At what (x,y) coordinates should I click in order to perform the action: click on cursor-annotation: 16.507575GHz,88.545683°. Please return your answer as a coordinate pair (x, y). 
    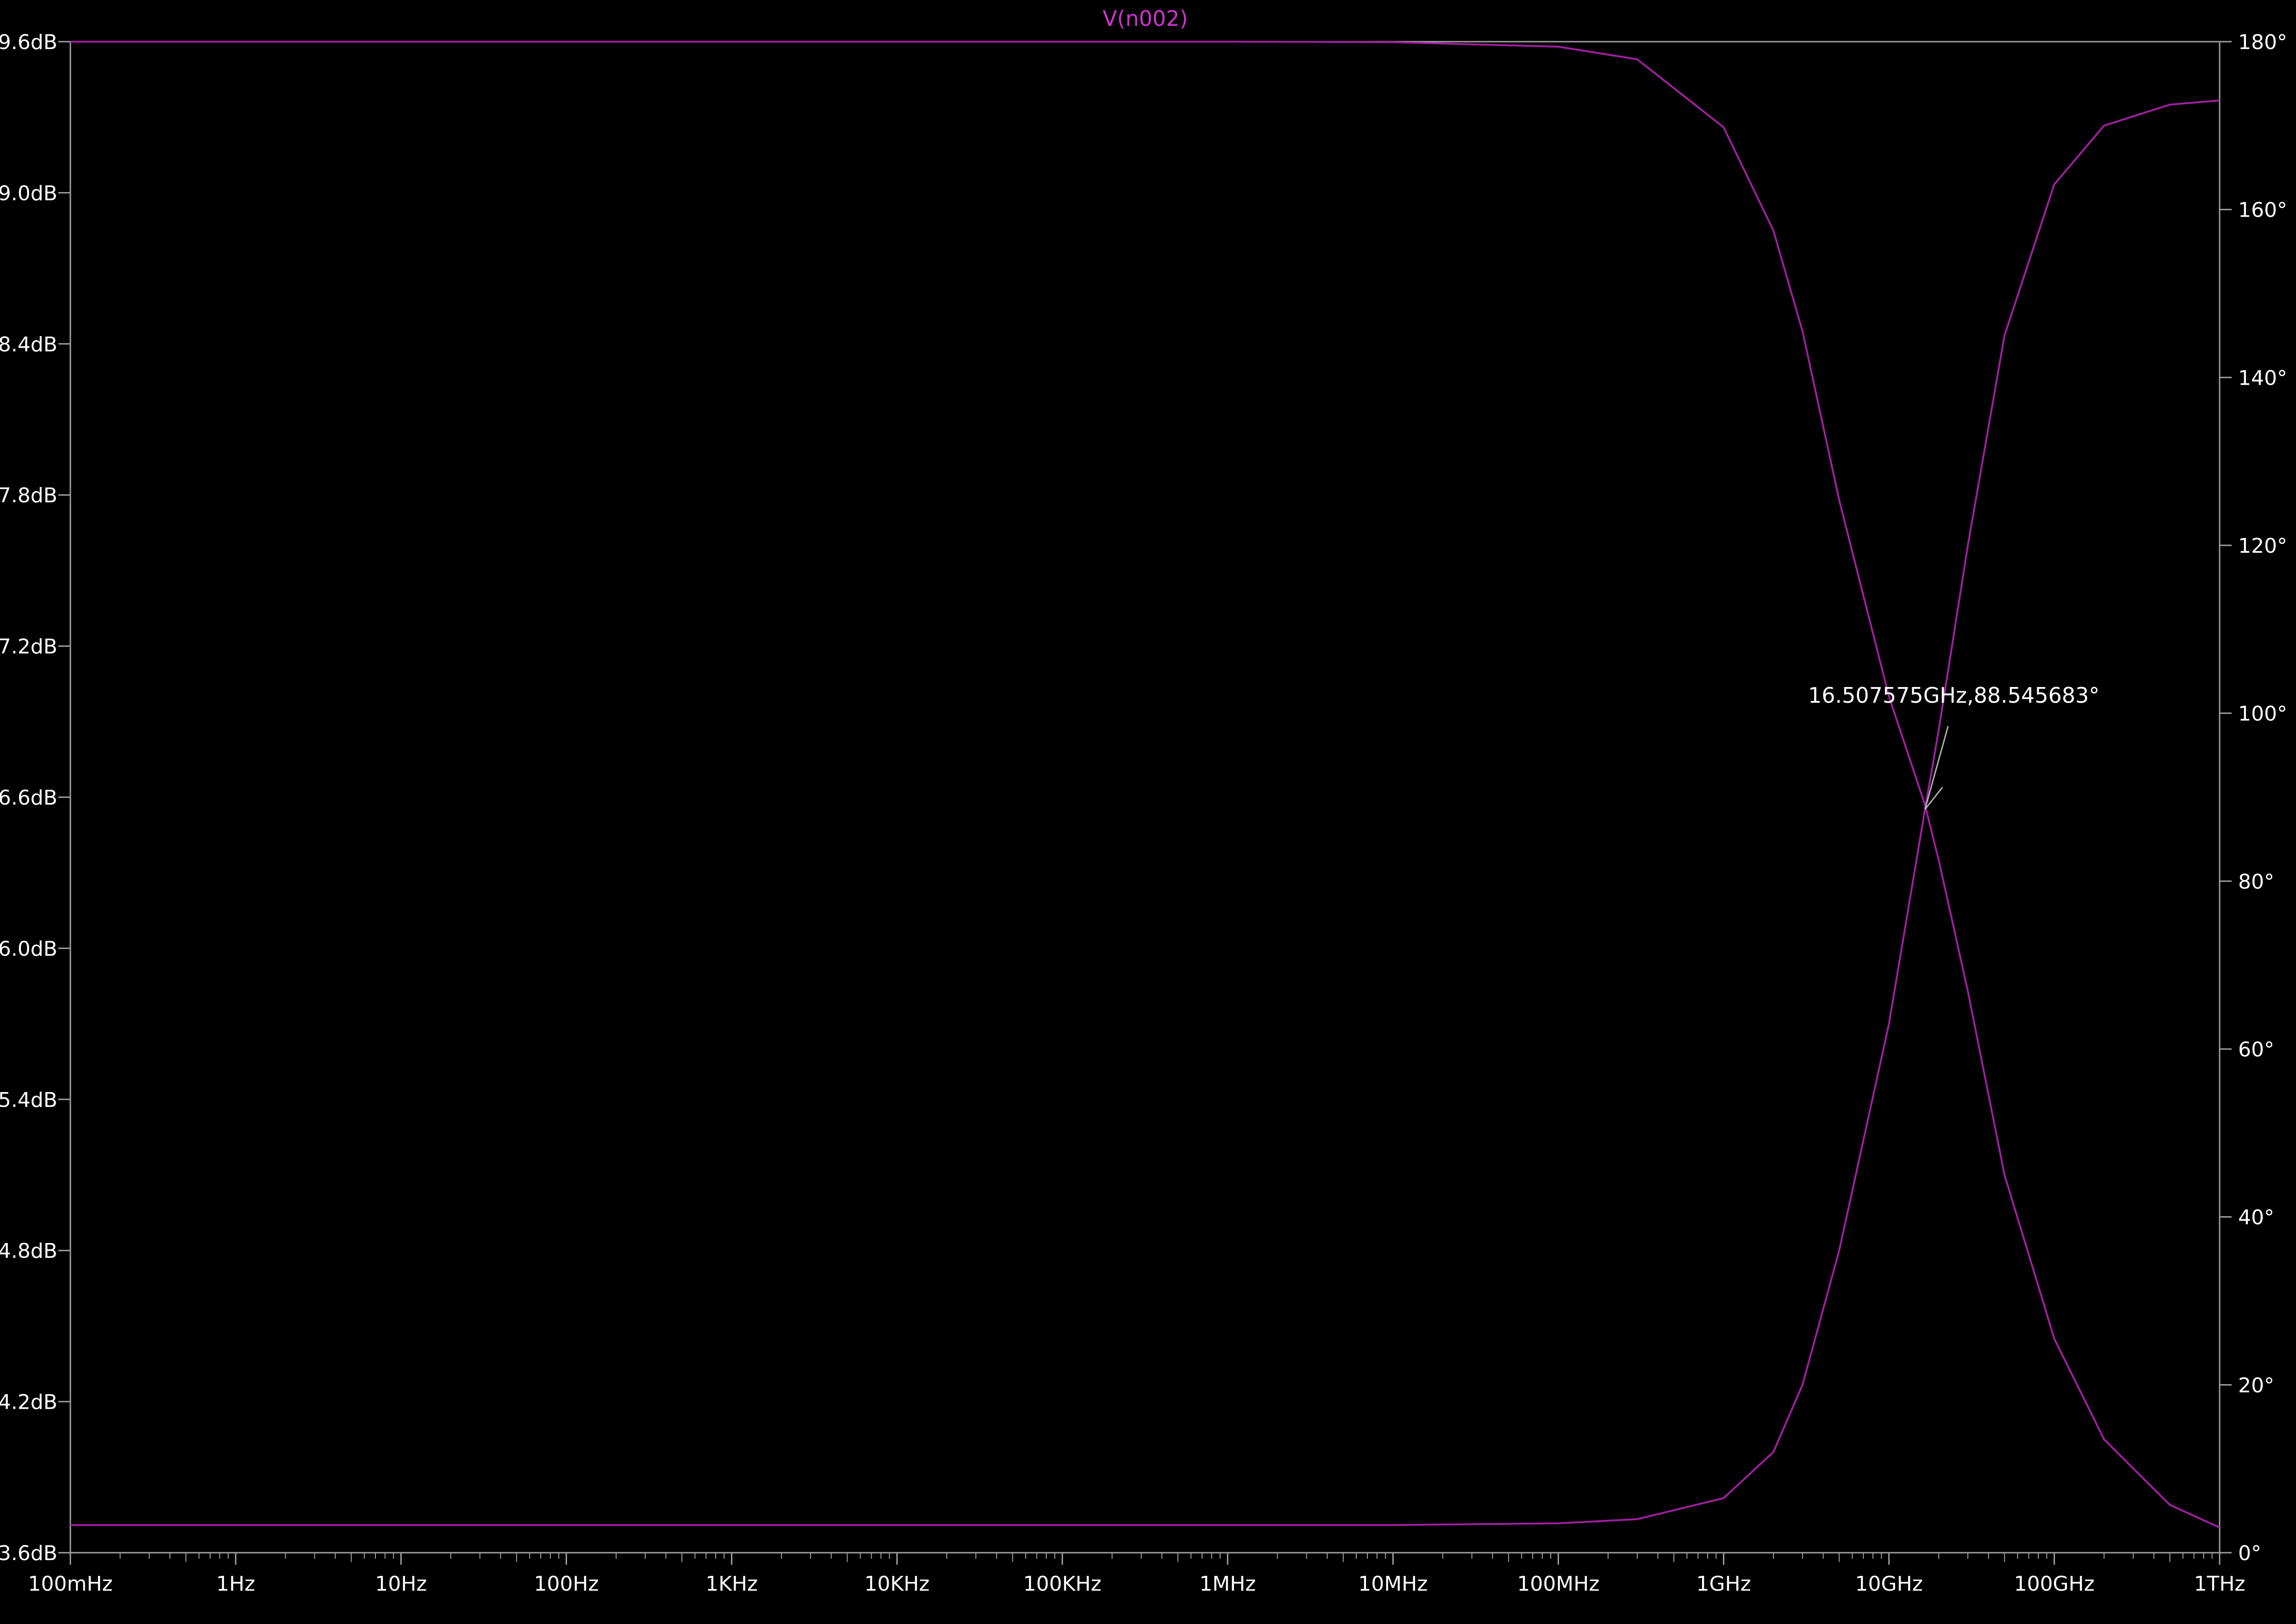
    Looking at the image, I should click on (1954, 746).